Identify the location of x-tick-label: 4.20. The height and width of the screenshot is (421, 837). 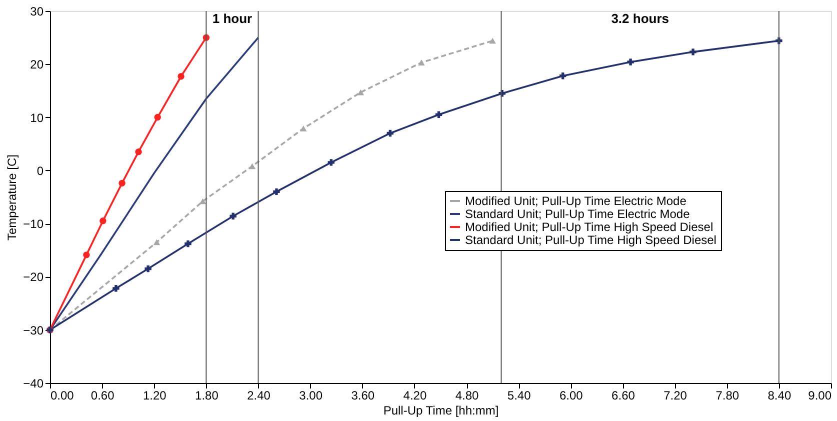
(415, 395).